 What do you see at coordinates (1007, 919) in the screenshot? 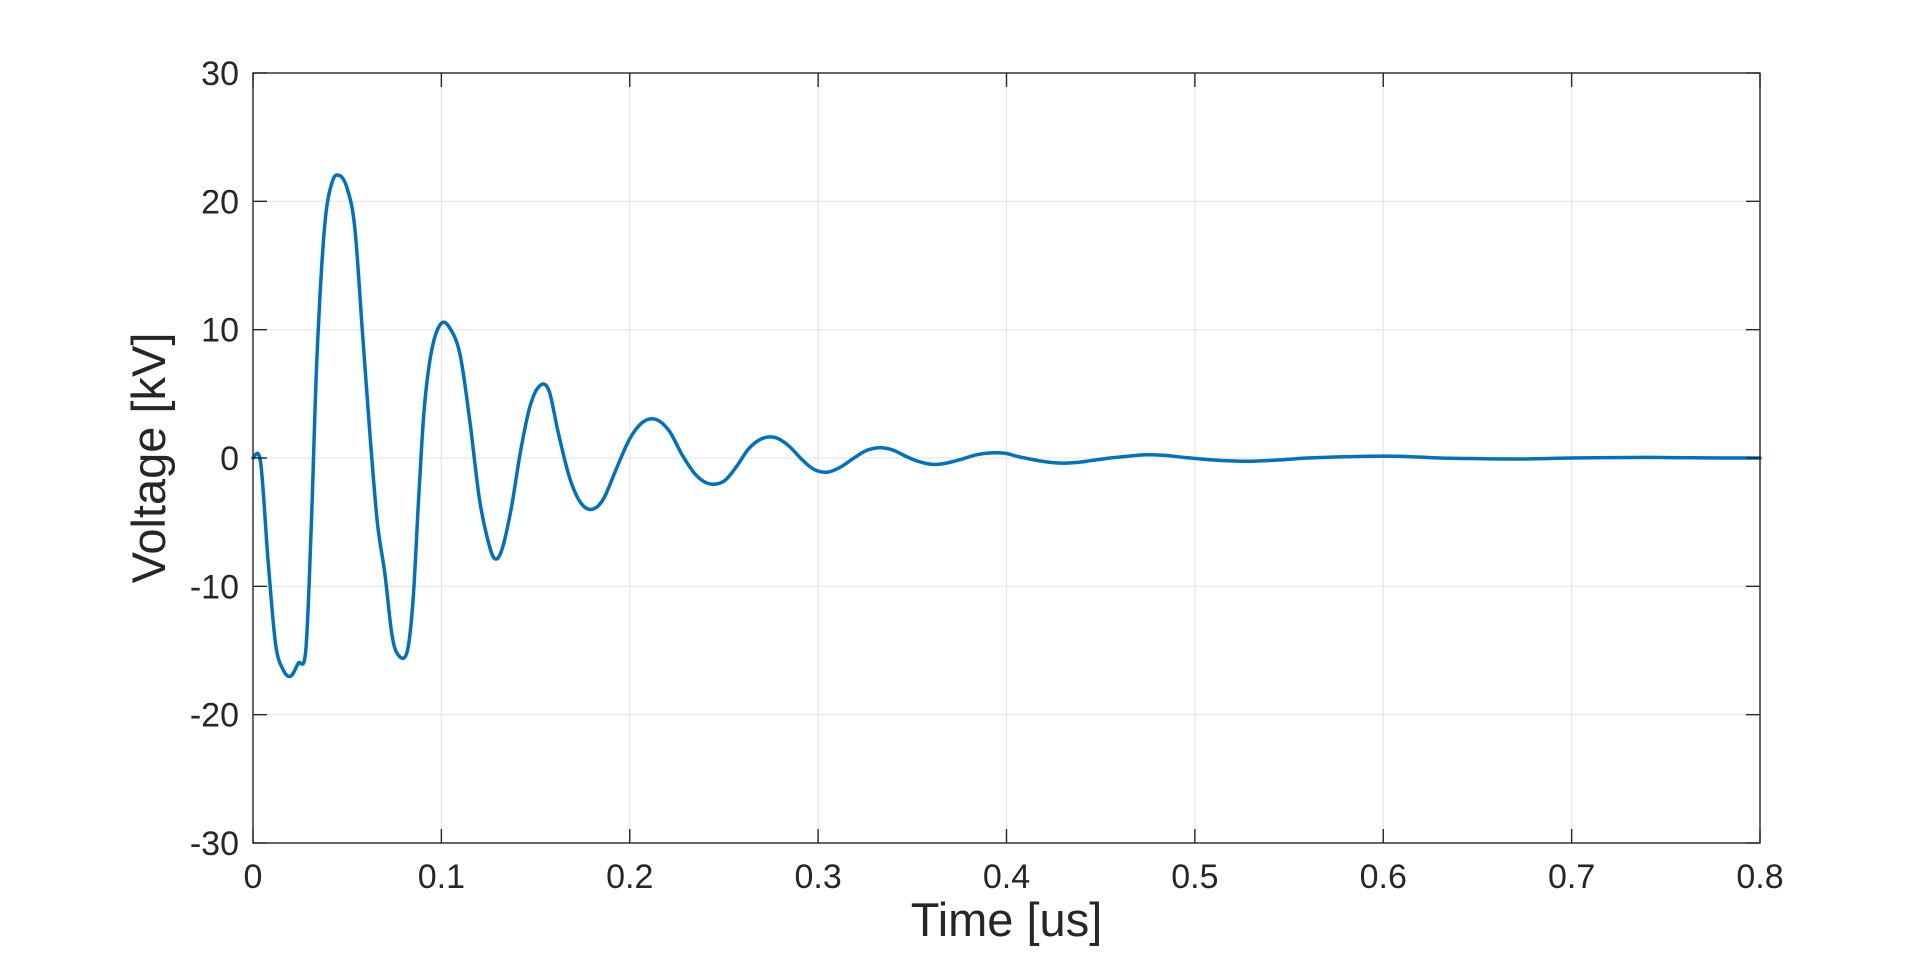
I see `x-axis-title: Time [us]` at bounding box center [1007, 919].